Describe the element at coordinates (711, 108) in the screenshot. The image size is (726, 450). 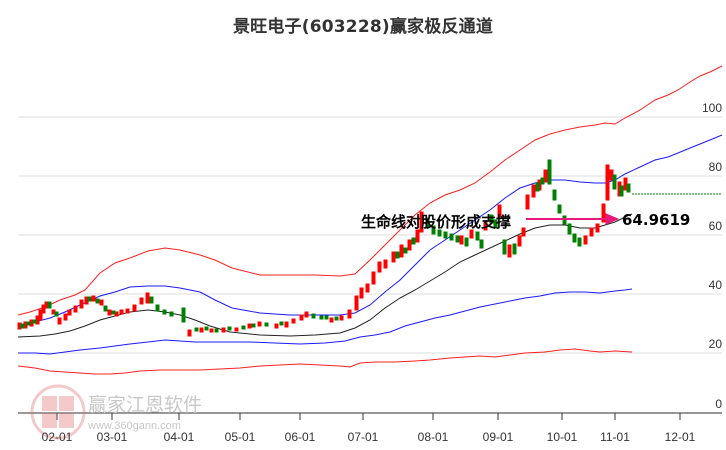
I see `y-tick-label: 100` at that location.